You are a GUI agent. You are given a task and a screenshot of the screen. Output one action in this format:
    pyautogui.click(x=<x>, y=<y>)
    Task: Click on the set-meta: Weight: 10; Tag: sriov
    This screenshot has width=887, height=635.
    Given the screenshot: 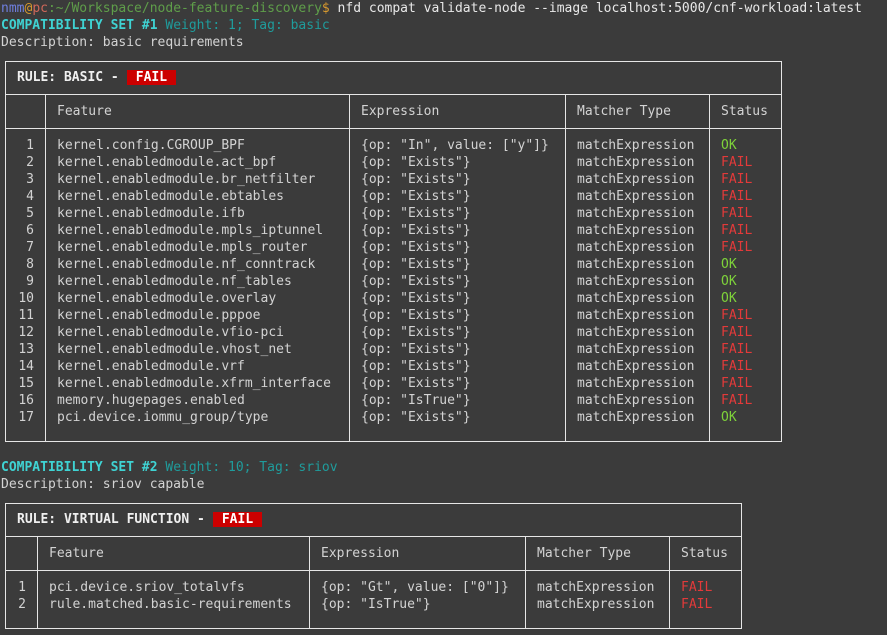 What is the action you would take?
    pyautogui.click(x=247, y=467)
    